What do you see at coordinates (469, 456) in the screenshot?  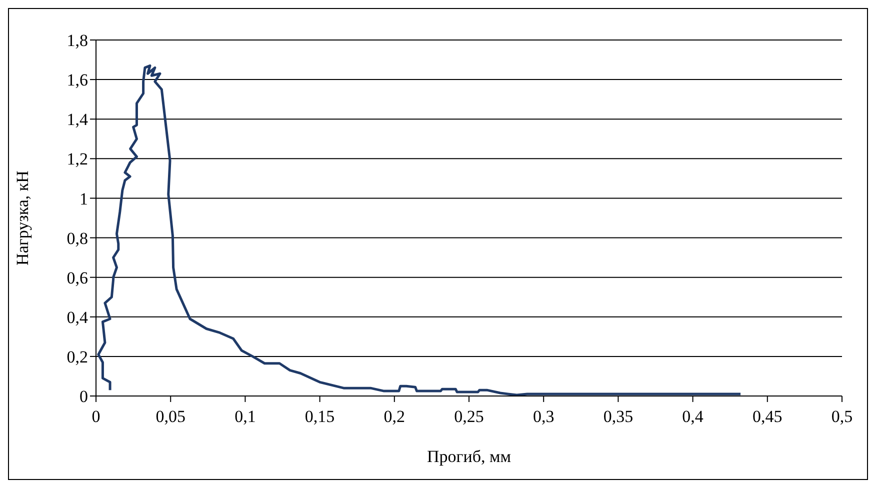 I see `x-axis-title: Прогиб, мм` at bounding box center [469, 456].